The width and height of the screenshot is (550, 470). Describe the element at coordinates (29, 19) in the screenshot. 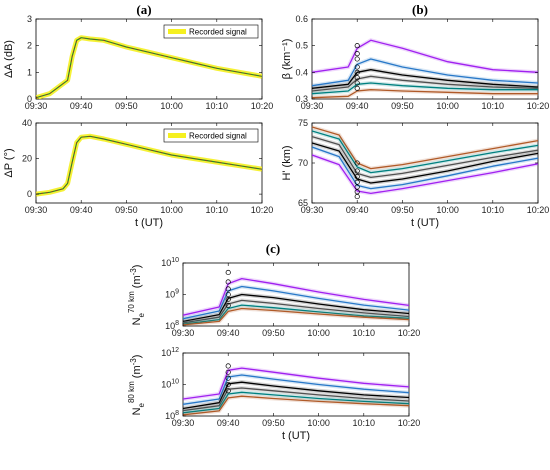

I see `y-tick-label: 3` at that location.